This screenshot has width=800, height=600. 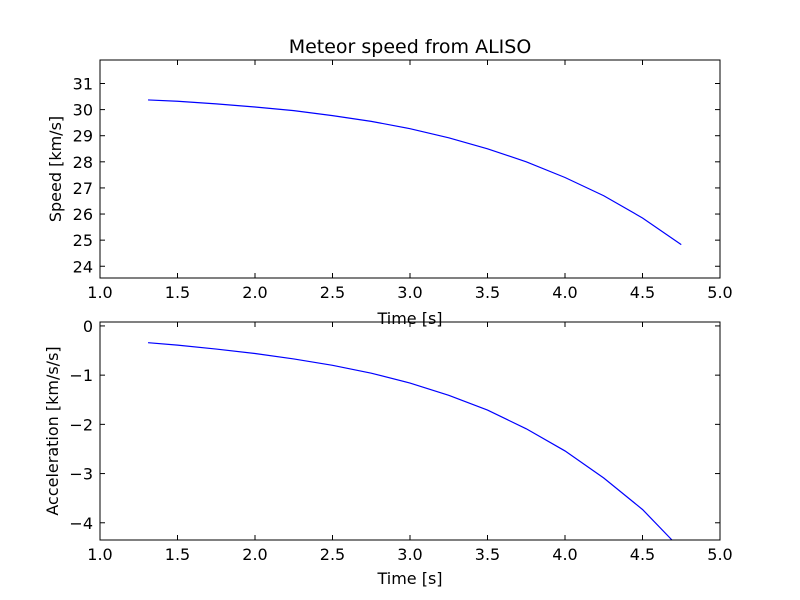 What do you see at coordinates (81, 474) in the screenshot?
I see `y-tick-label: −3` at bounding box center [81, 474].